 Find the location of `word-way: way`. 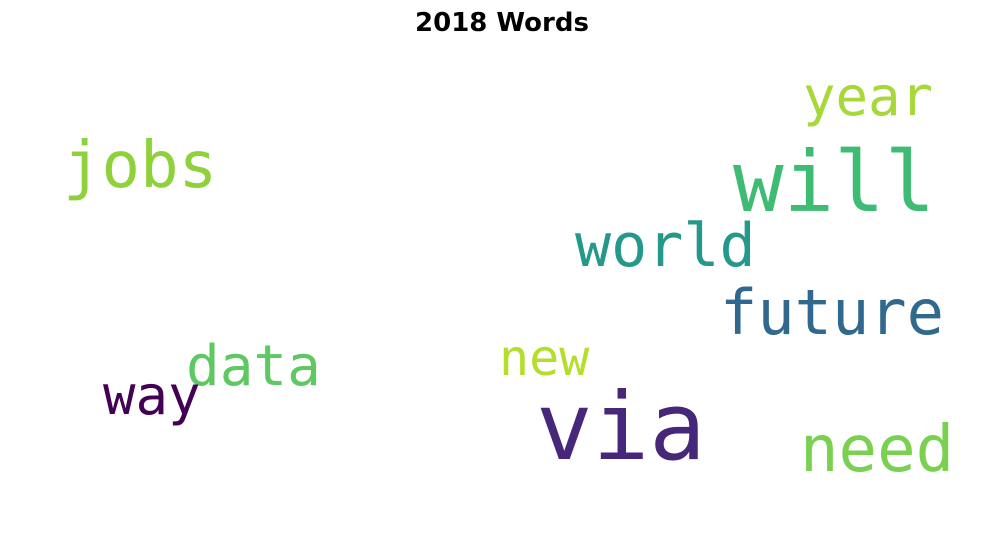

word-way: way is located at coordinates (152, 395).